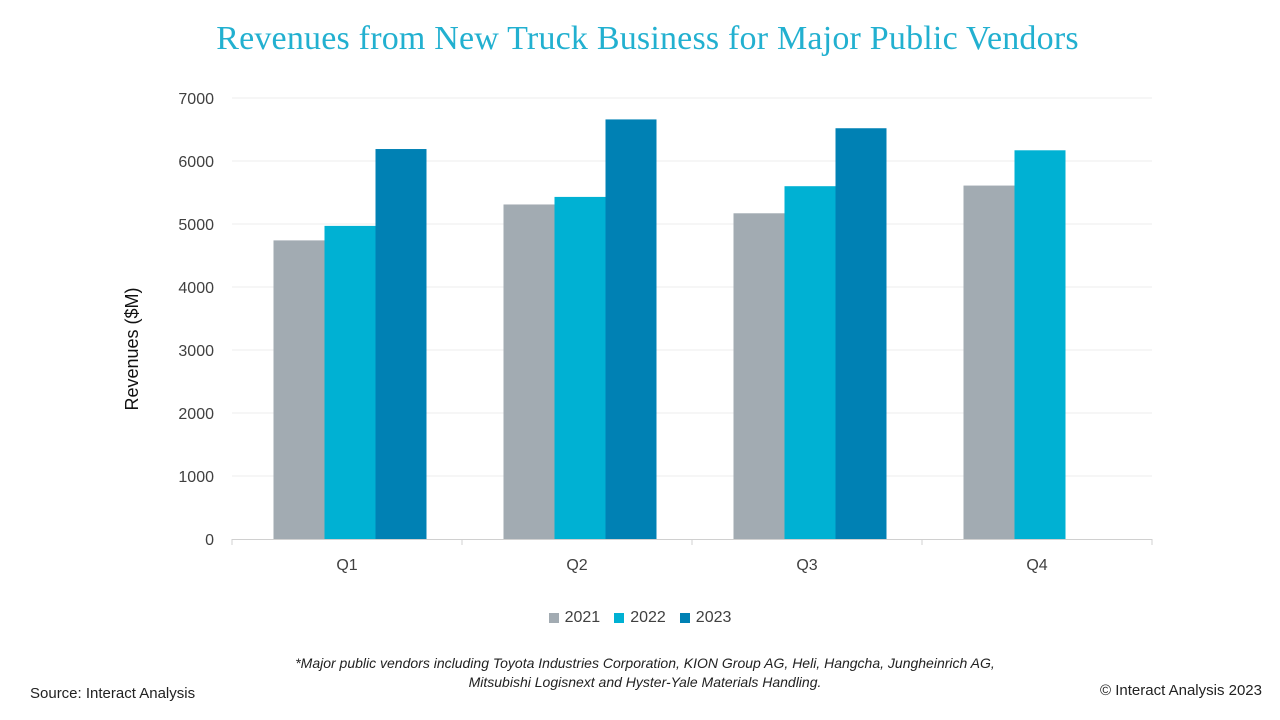 This screenshot has height=720, width=1280. What do you see at coordinates (810, 362) in the screenshot?
I see `bar-2022-q3` at bounding box center [810, 362].